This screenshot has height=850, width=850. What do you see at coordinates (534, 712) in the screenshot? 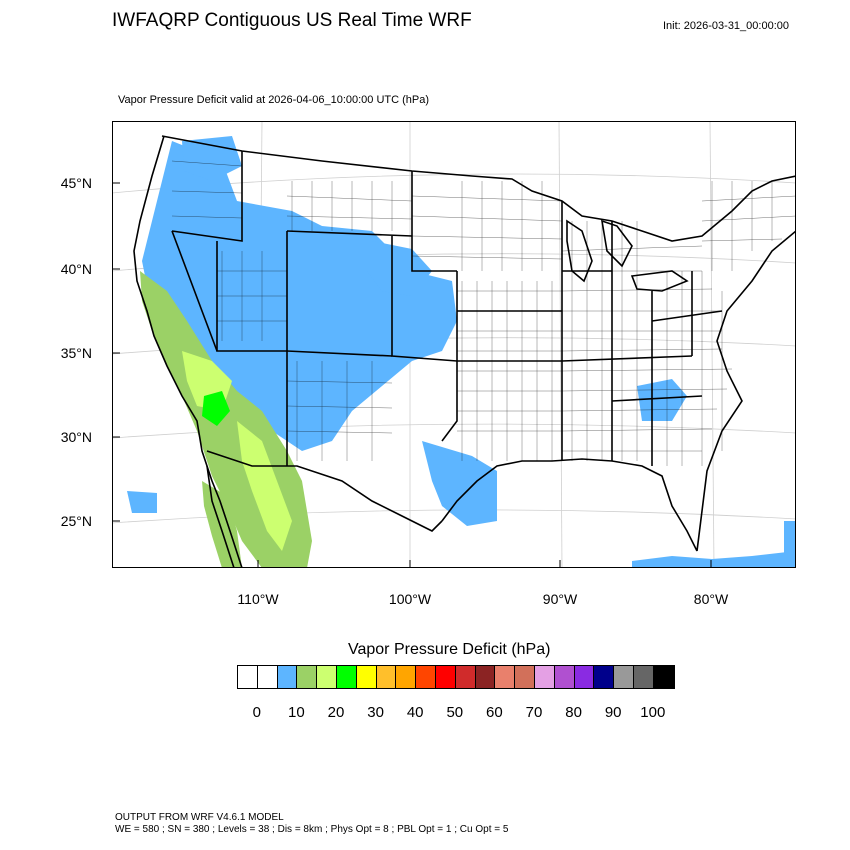
I see `colorbar-tick-label: 70` at bounding box center [534, 712].